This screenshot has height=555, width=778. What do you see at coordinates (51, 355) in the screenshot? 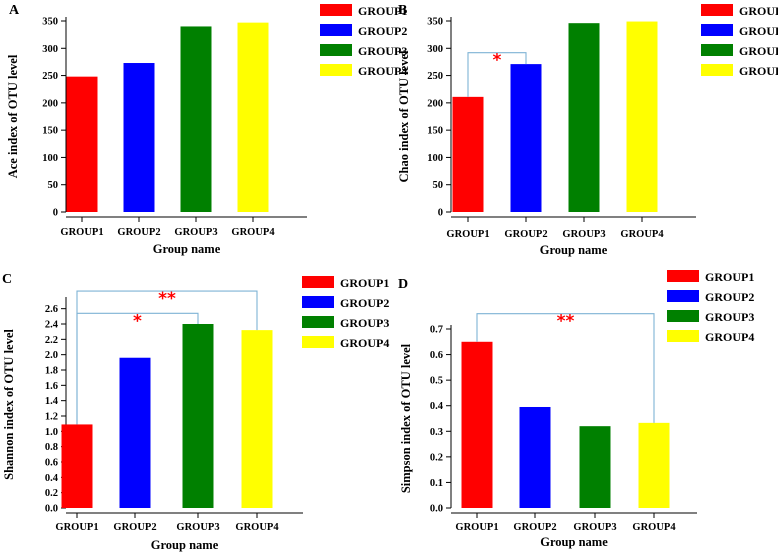
I see `y-tick-label: 2.0` at bounding box center [51, 355].